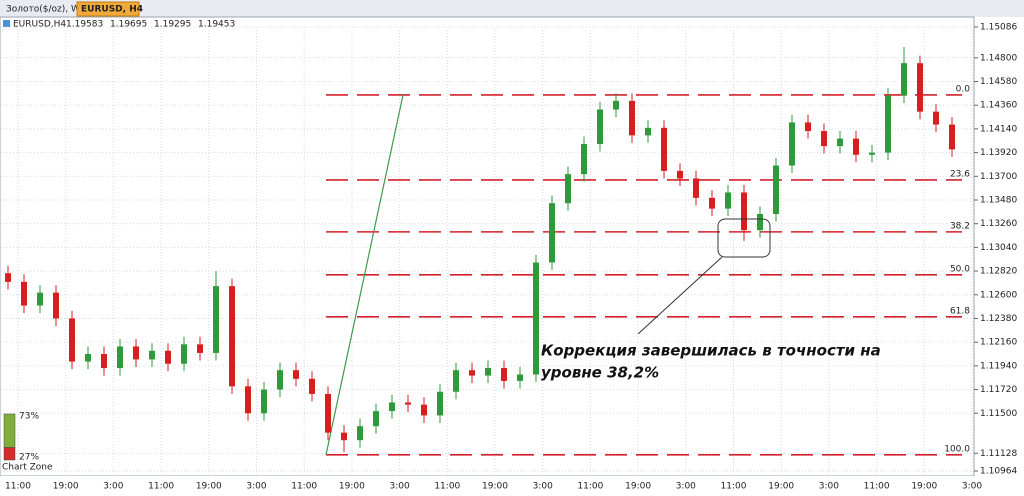 This screenshot has width=1024, height=496. What do you see at coordinates (27, 468) in the screenshot?
I see `zone-title: Chart Zone` at bounding box center [27, 468].